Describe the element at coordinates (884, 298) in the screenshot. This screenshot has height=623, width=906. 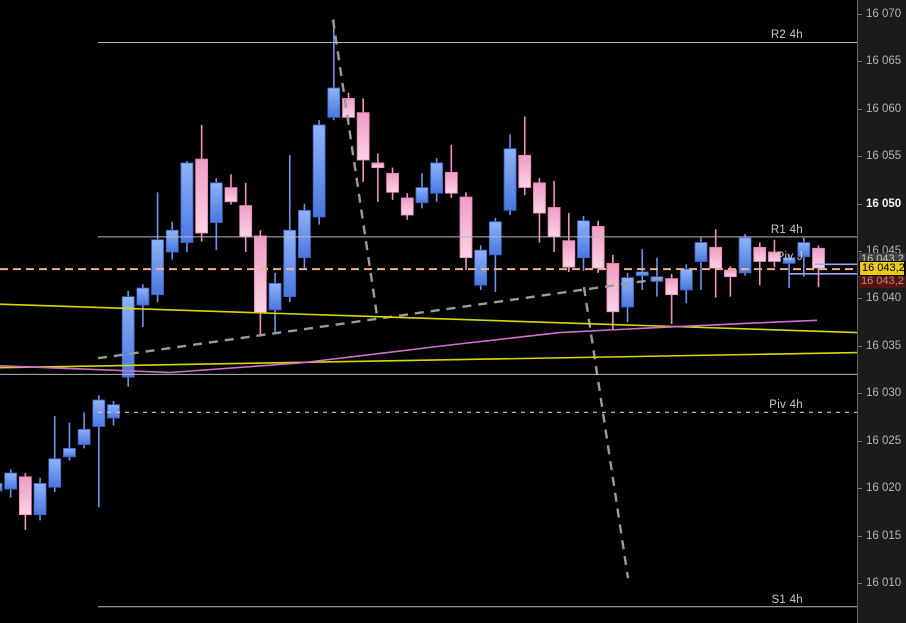
I see `axis-tick-label: 16 040` at that location.